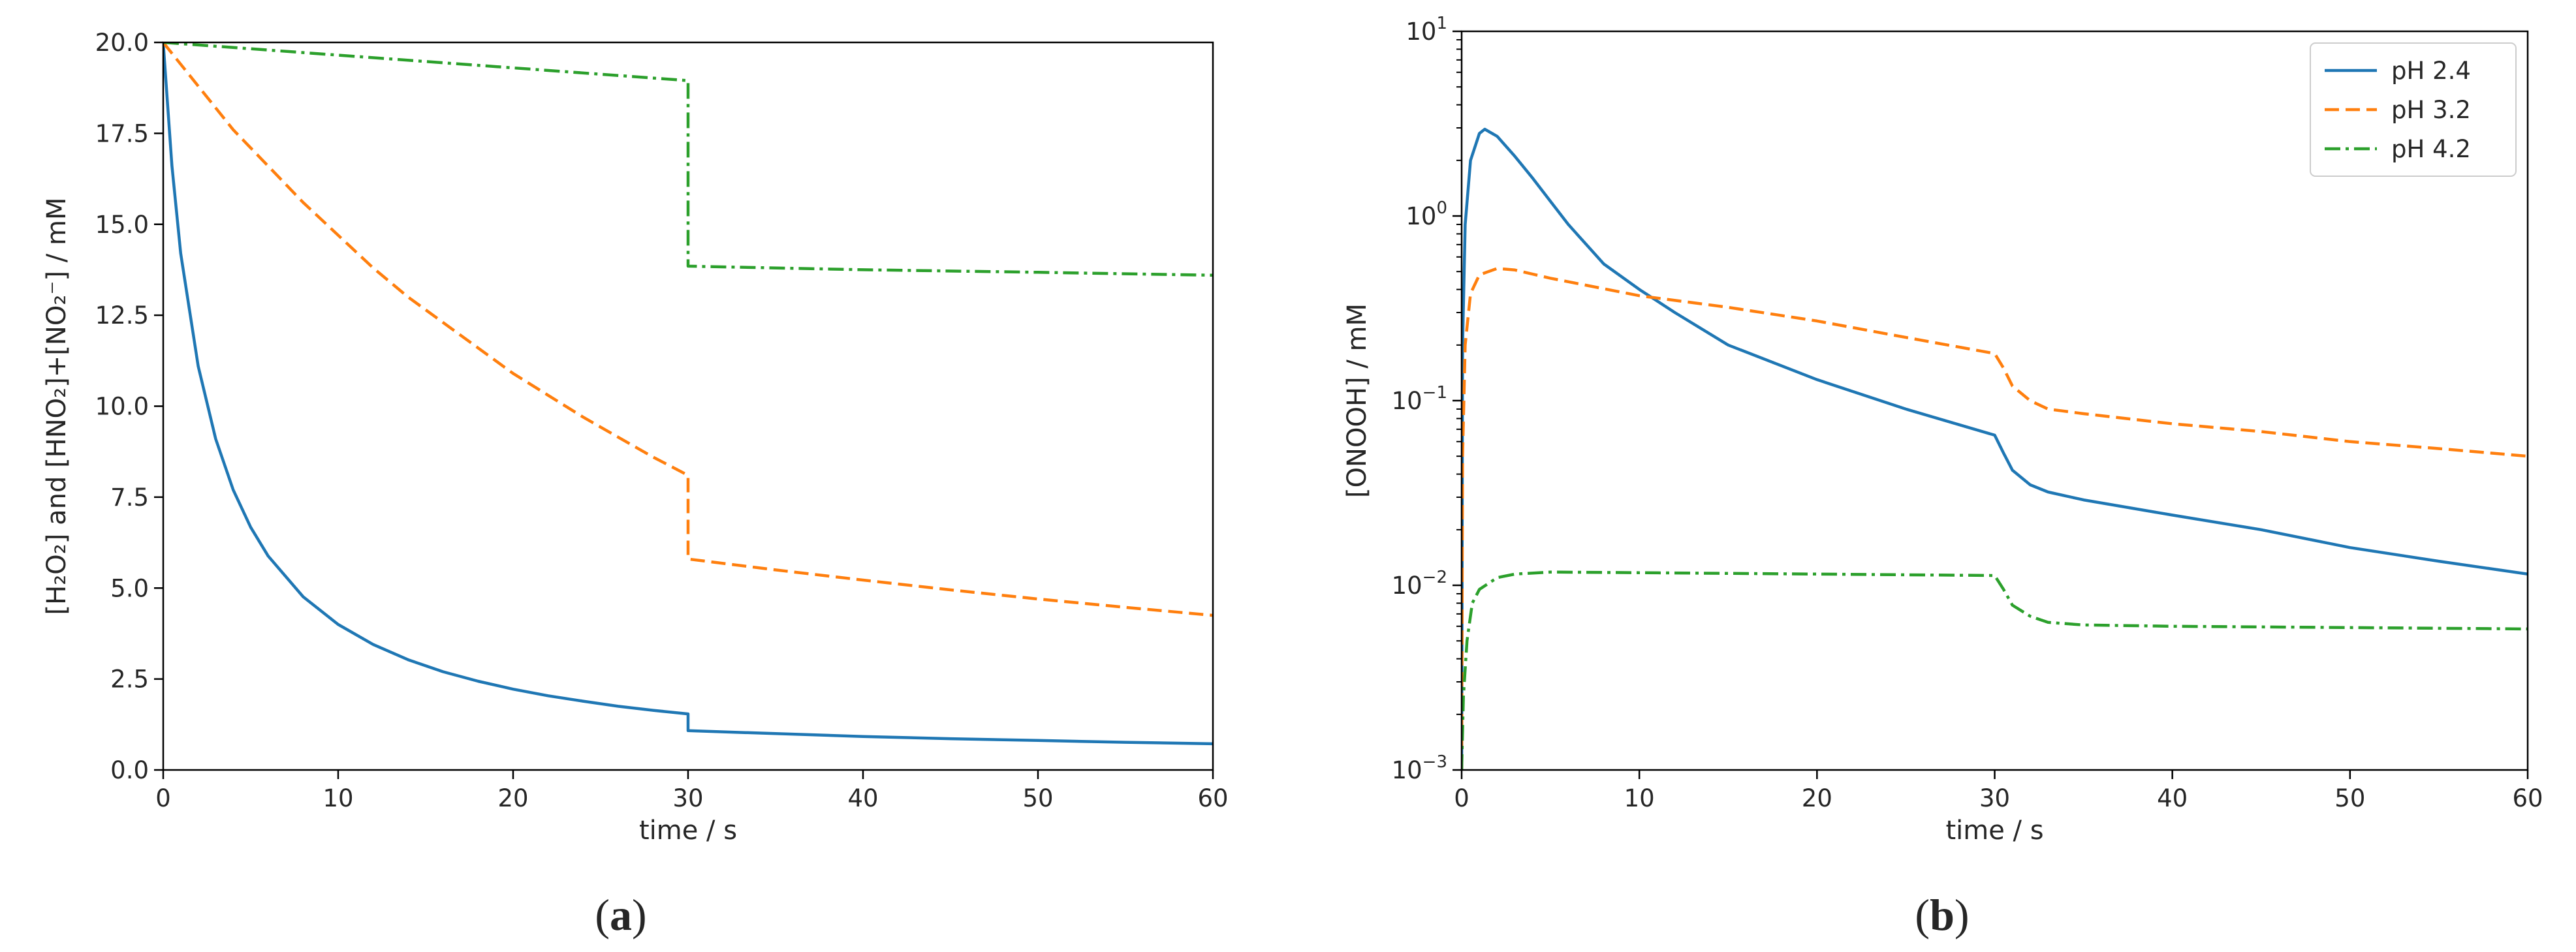 This screenshot has height=952, width=2576. What do you see at coordinates (2431, 71) in the screenshot?
I see `legend-label: pH 2.4` at bounding box center [2431, 71].